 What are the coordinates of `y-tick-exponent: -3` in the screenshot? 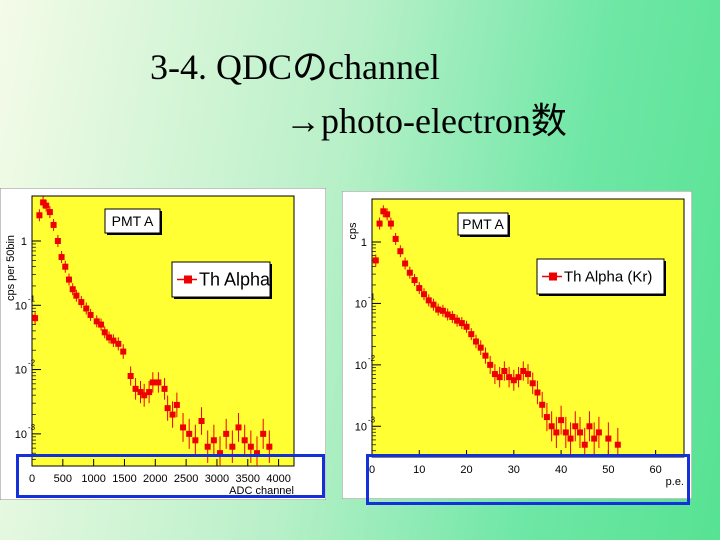 It's located at (32, 427).